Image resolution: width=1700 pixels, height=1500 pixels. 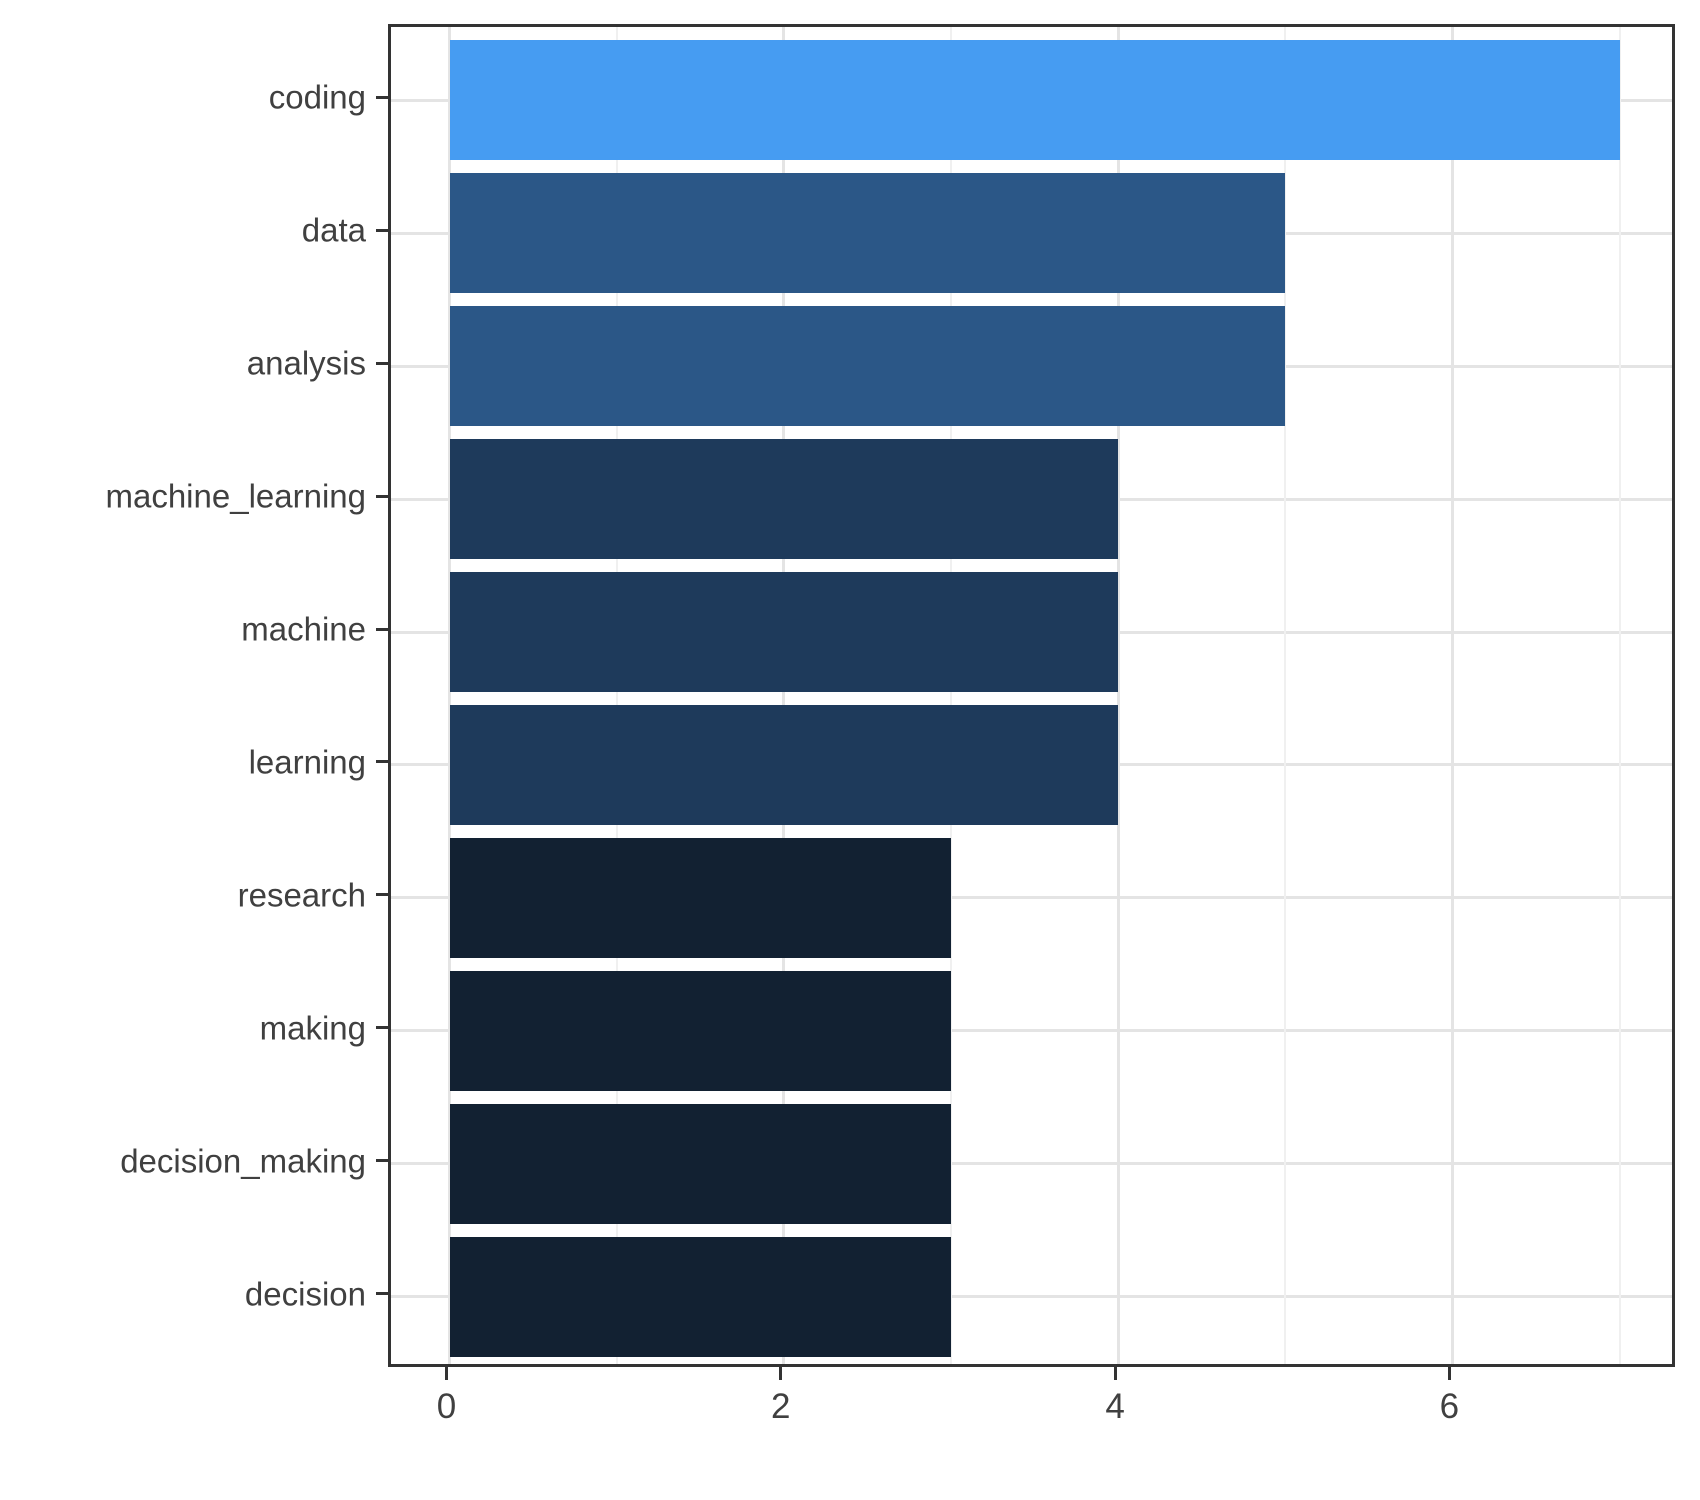 What do you see at coordinates (312, 1028) in the screenshot?
I see `y-axis-label-making: making` at bounding box center [312, 1028].